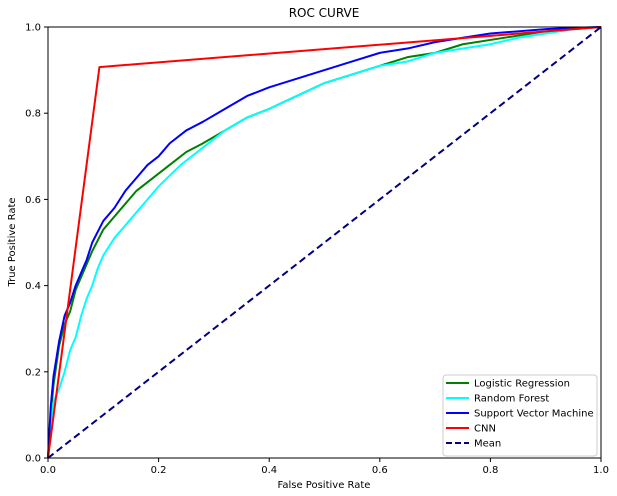  I want to click on chart-title: ROC CURVE, so click(324, 13).